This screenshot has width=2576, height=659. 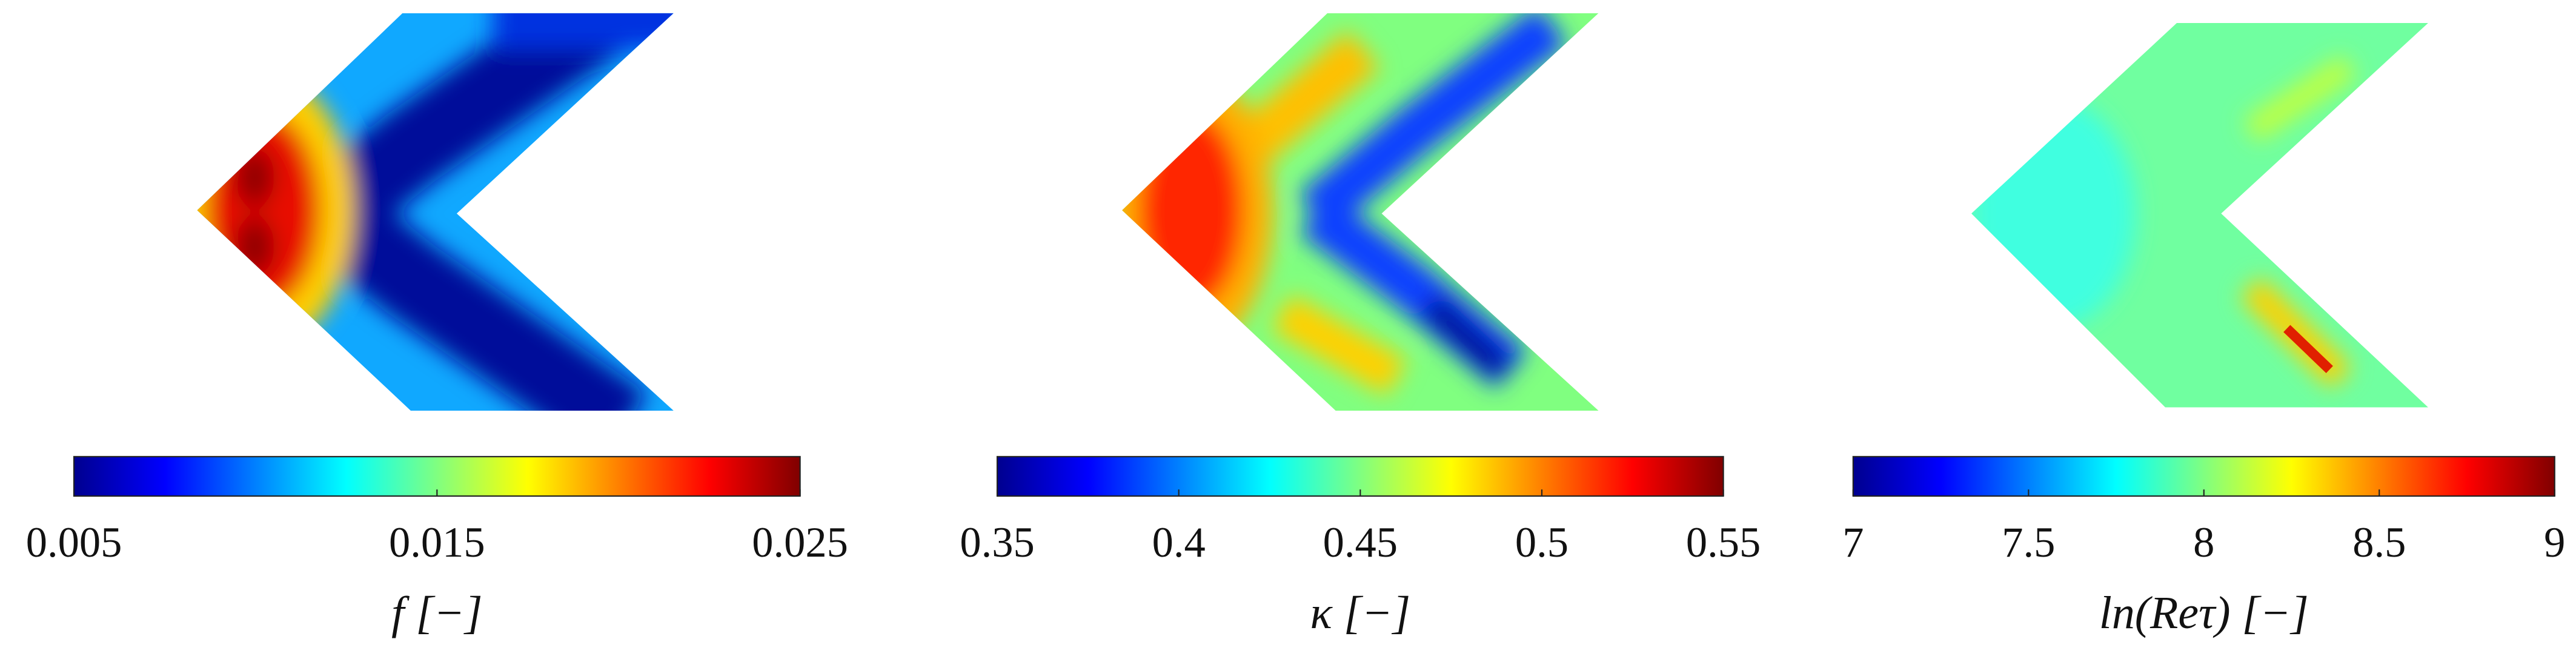 What do you see at coordinates (1361, 542) in the screenshot?
I see `tick-label: 0.45` at bounding box center [1361, 542].